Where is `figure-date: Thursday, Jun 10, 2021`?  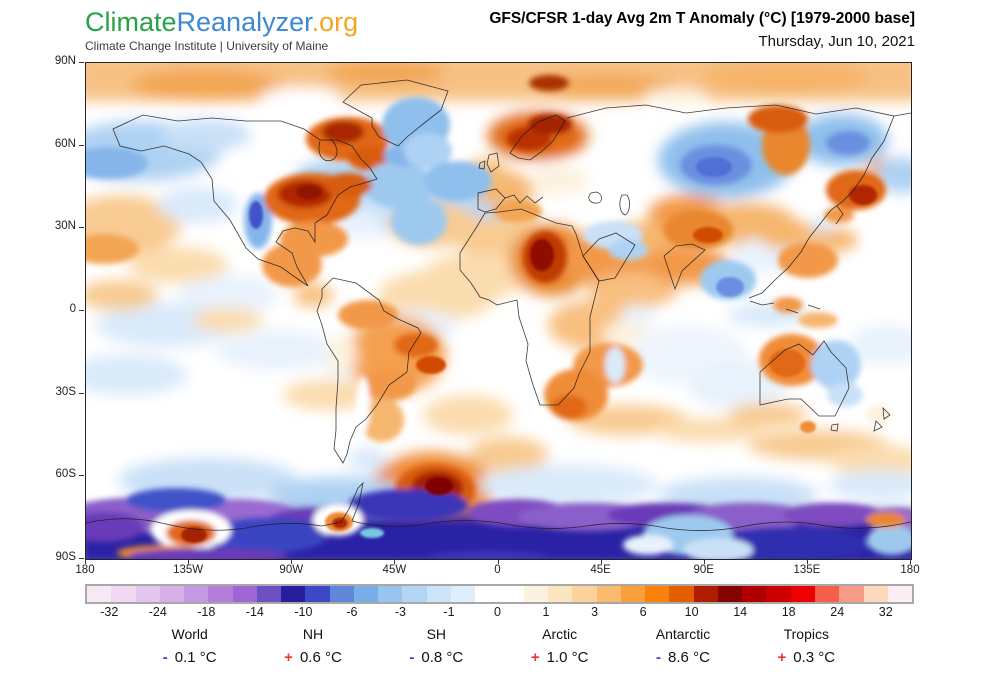
figure-date: Thursday, Jun 10, 2021 is located at coordinates (837, 41).